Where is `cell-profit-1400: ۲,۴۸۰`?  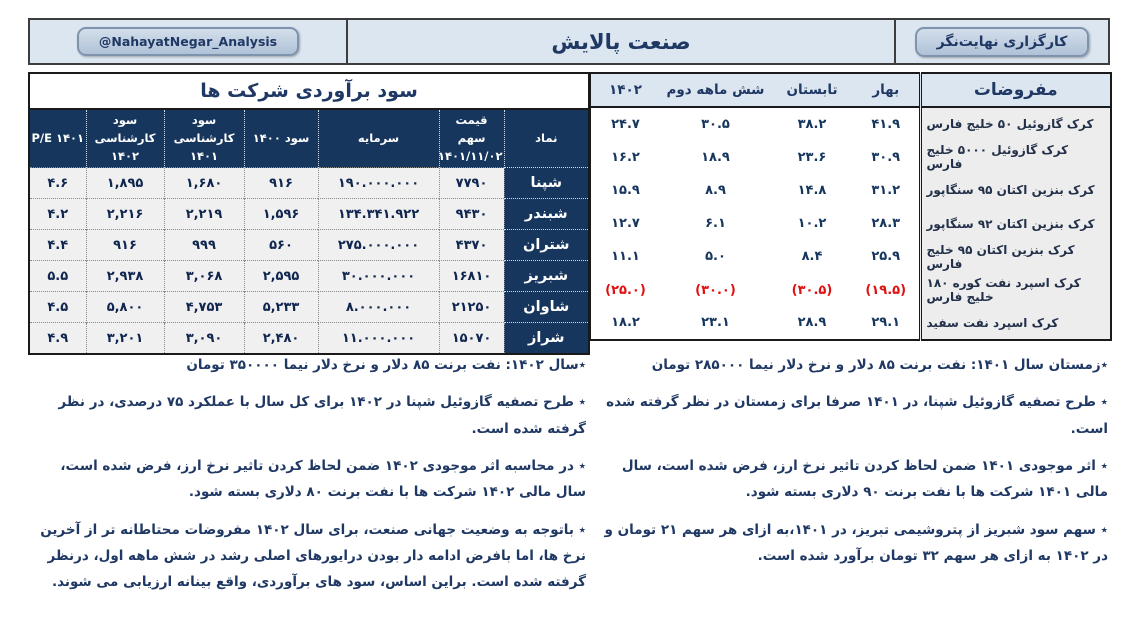 cell-profit-1400: ۲,۴۸۰ is located at coordinates (281, 338).